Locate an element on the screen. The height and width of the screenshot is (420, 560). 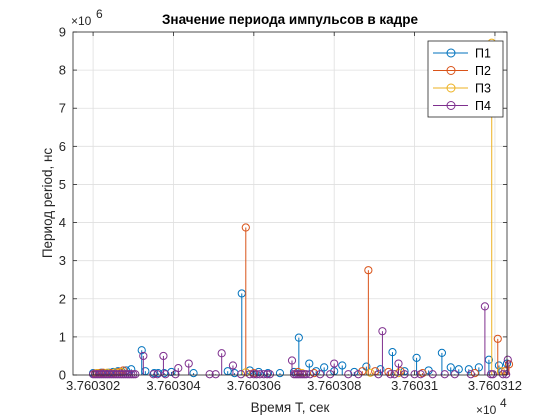
y-exponent-base: ×10 is located at coordinates (81, 21).